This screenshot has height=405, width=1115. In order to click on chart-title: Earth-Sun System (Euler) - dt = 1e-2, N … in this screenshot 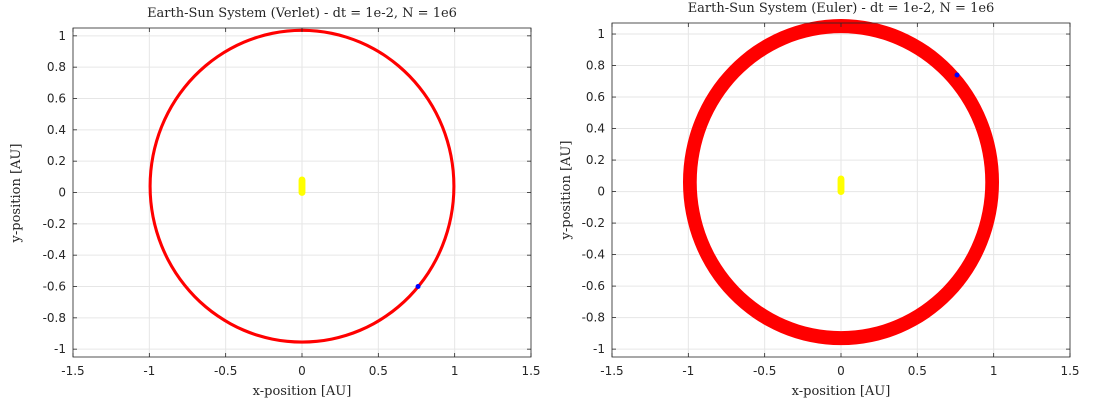, I will do `click(841, 8)`.